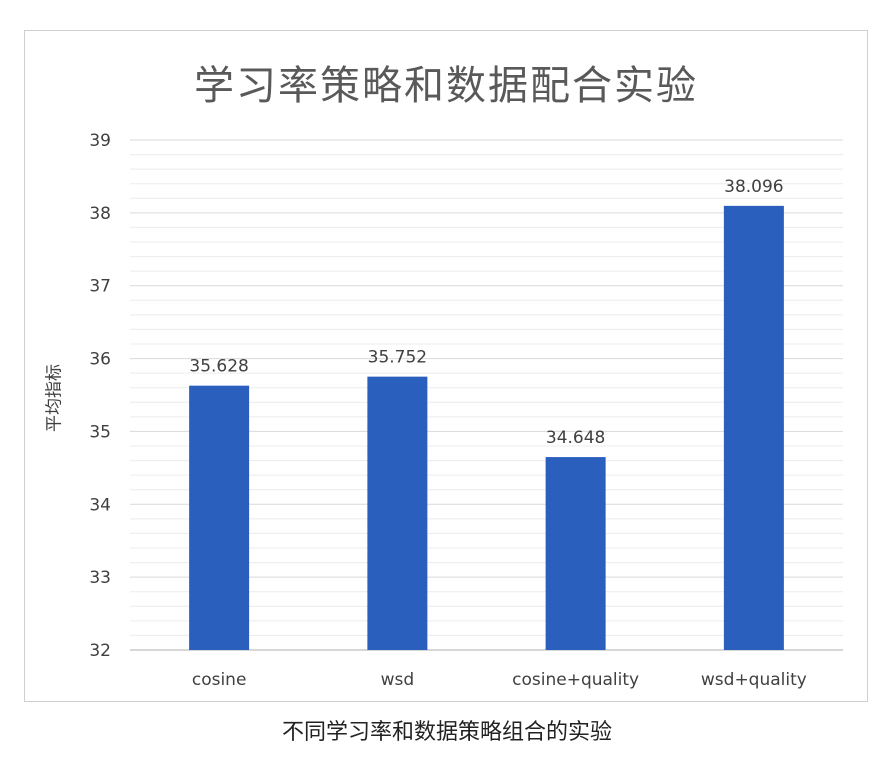 The height and width of the screenshot is (764, 894). Describe the element at coordinates (218, 367) in the screenshot. I see `data-label: 35.628` at that location.